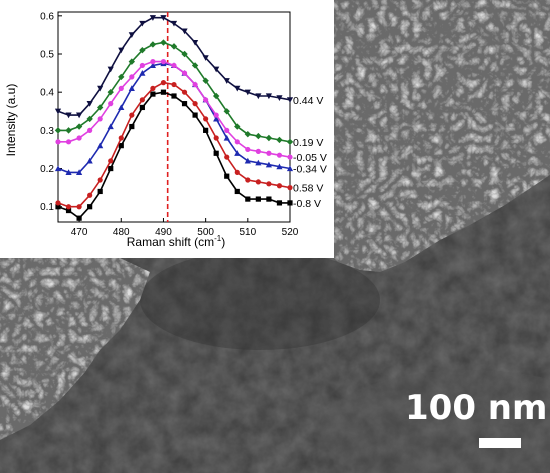 Image resolution: width=550 pixels, height=473 pixels. What do you see at coordinates (47, 131) in the screenshot?
I see `y-tick-label: 0.3` at bounding box center [47, 131].